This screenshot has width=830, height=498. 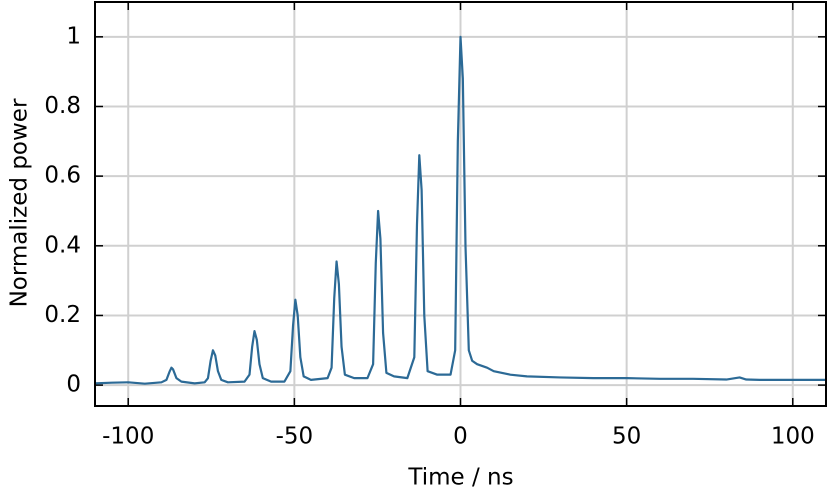 I want to click on x-axis-label: Time / ns, so click(x=460, y=478).